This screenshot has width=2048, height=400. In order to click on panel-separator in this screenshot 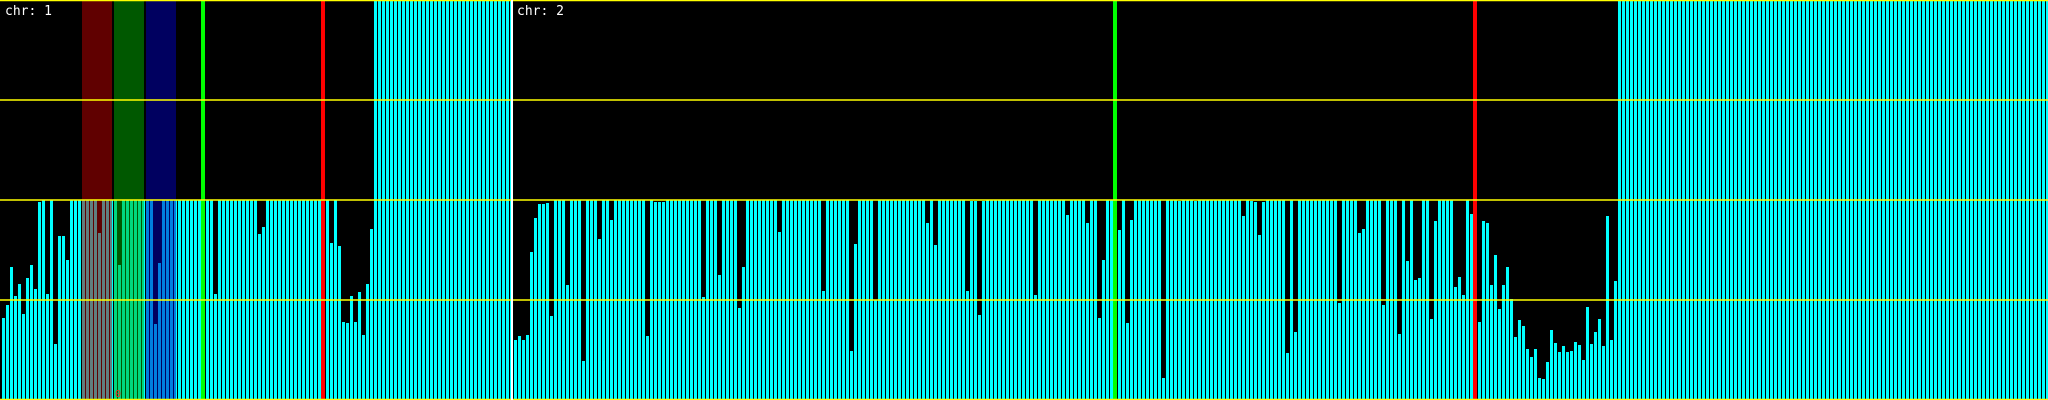, I will do `click(512, 200)`.